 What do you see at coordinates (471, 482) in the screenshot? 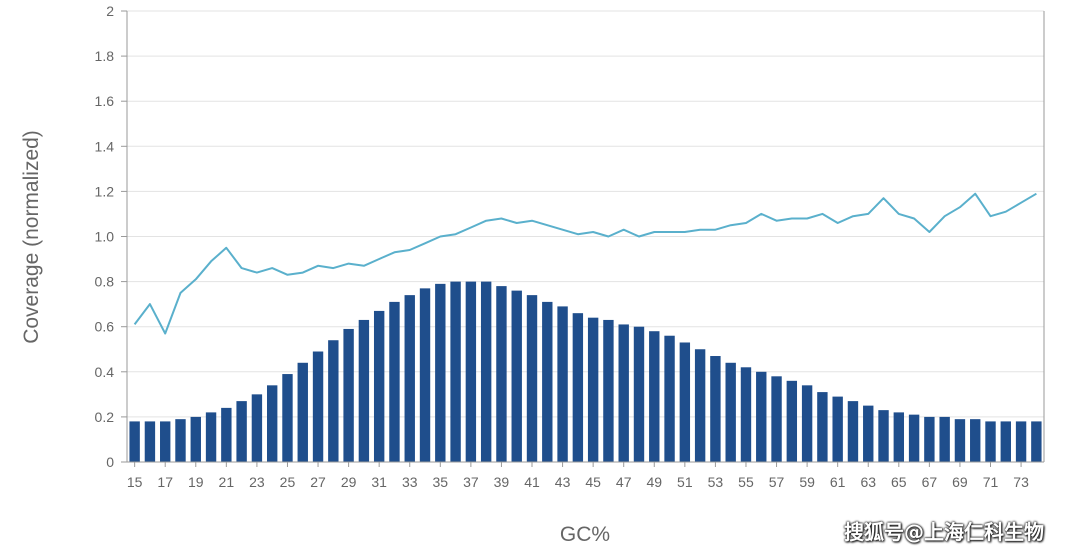
I see `x-tick-label: 37` at bounding box center [471, 482].